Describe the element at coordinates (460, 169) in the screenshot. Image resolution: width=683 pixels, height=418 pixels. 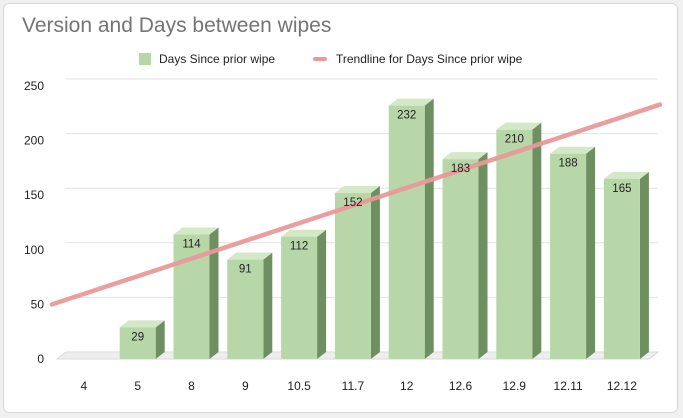
I see `data-label: 183` at that location.